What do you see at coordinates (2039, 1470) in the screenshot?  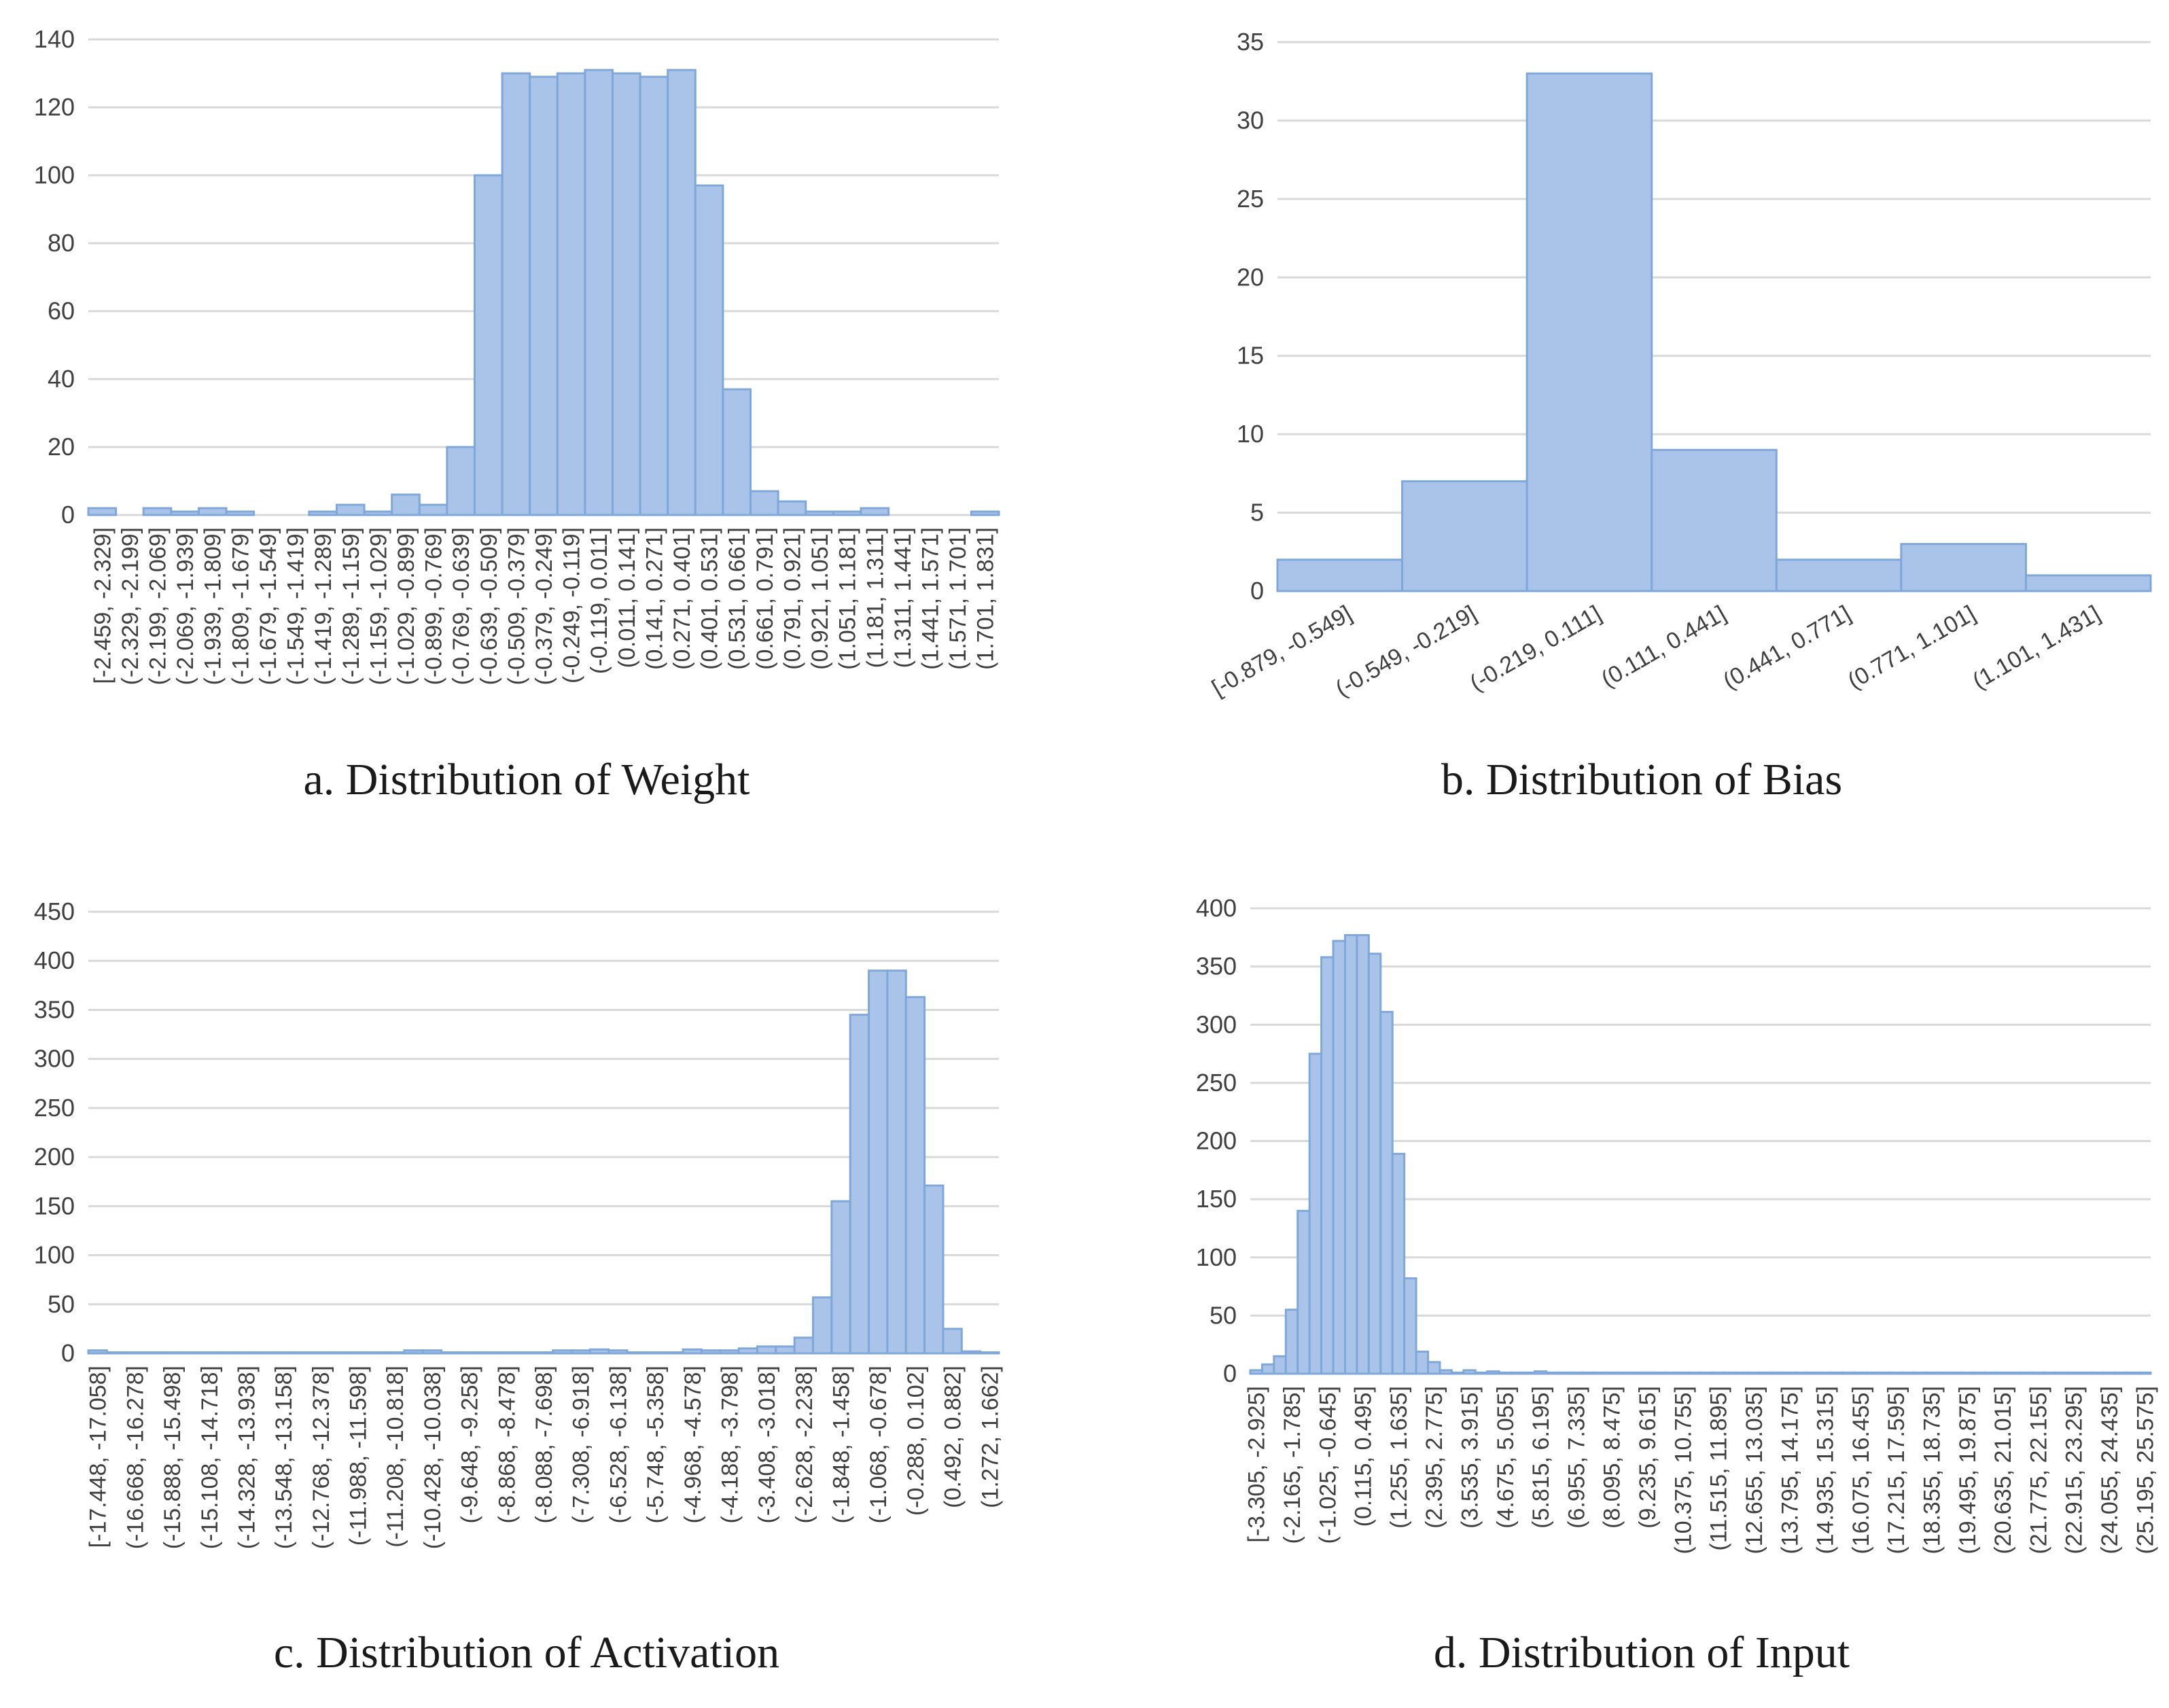 I see `x-tick-label: (21.775, 22.155]` at bounding box center [2039, 1470].